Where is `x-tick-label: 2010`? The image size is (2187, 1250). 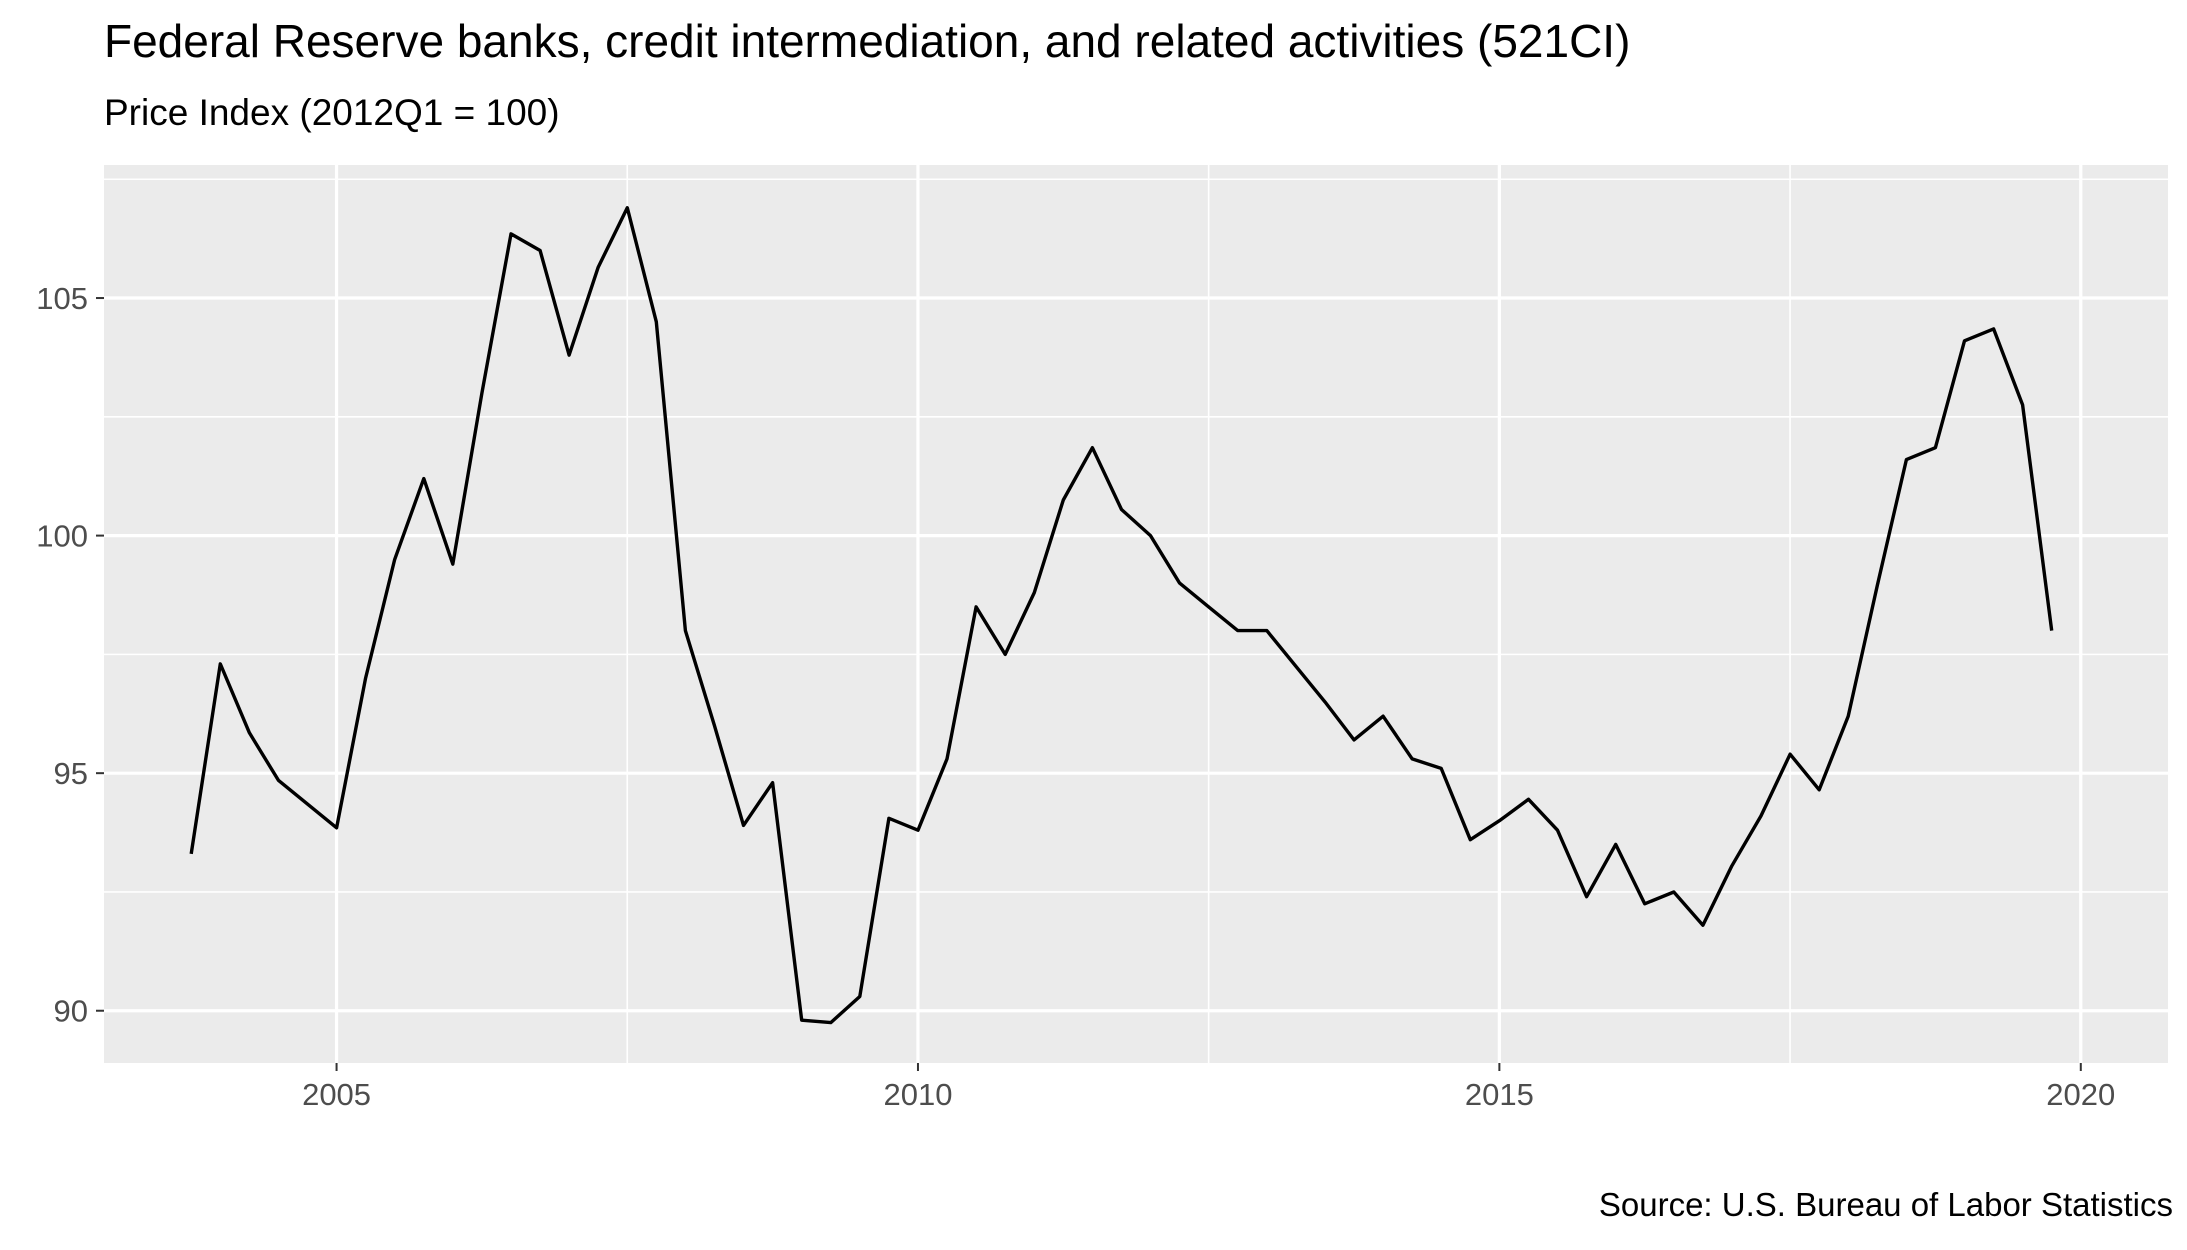 x-tick-label: 2010 is located at coordinates (917, 1094).